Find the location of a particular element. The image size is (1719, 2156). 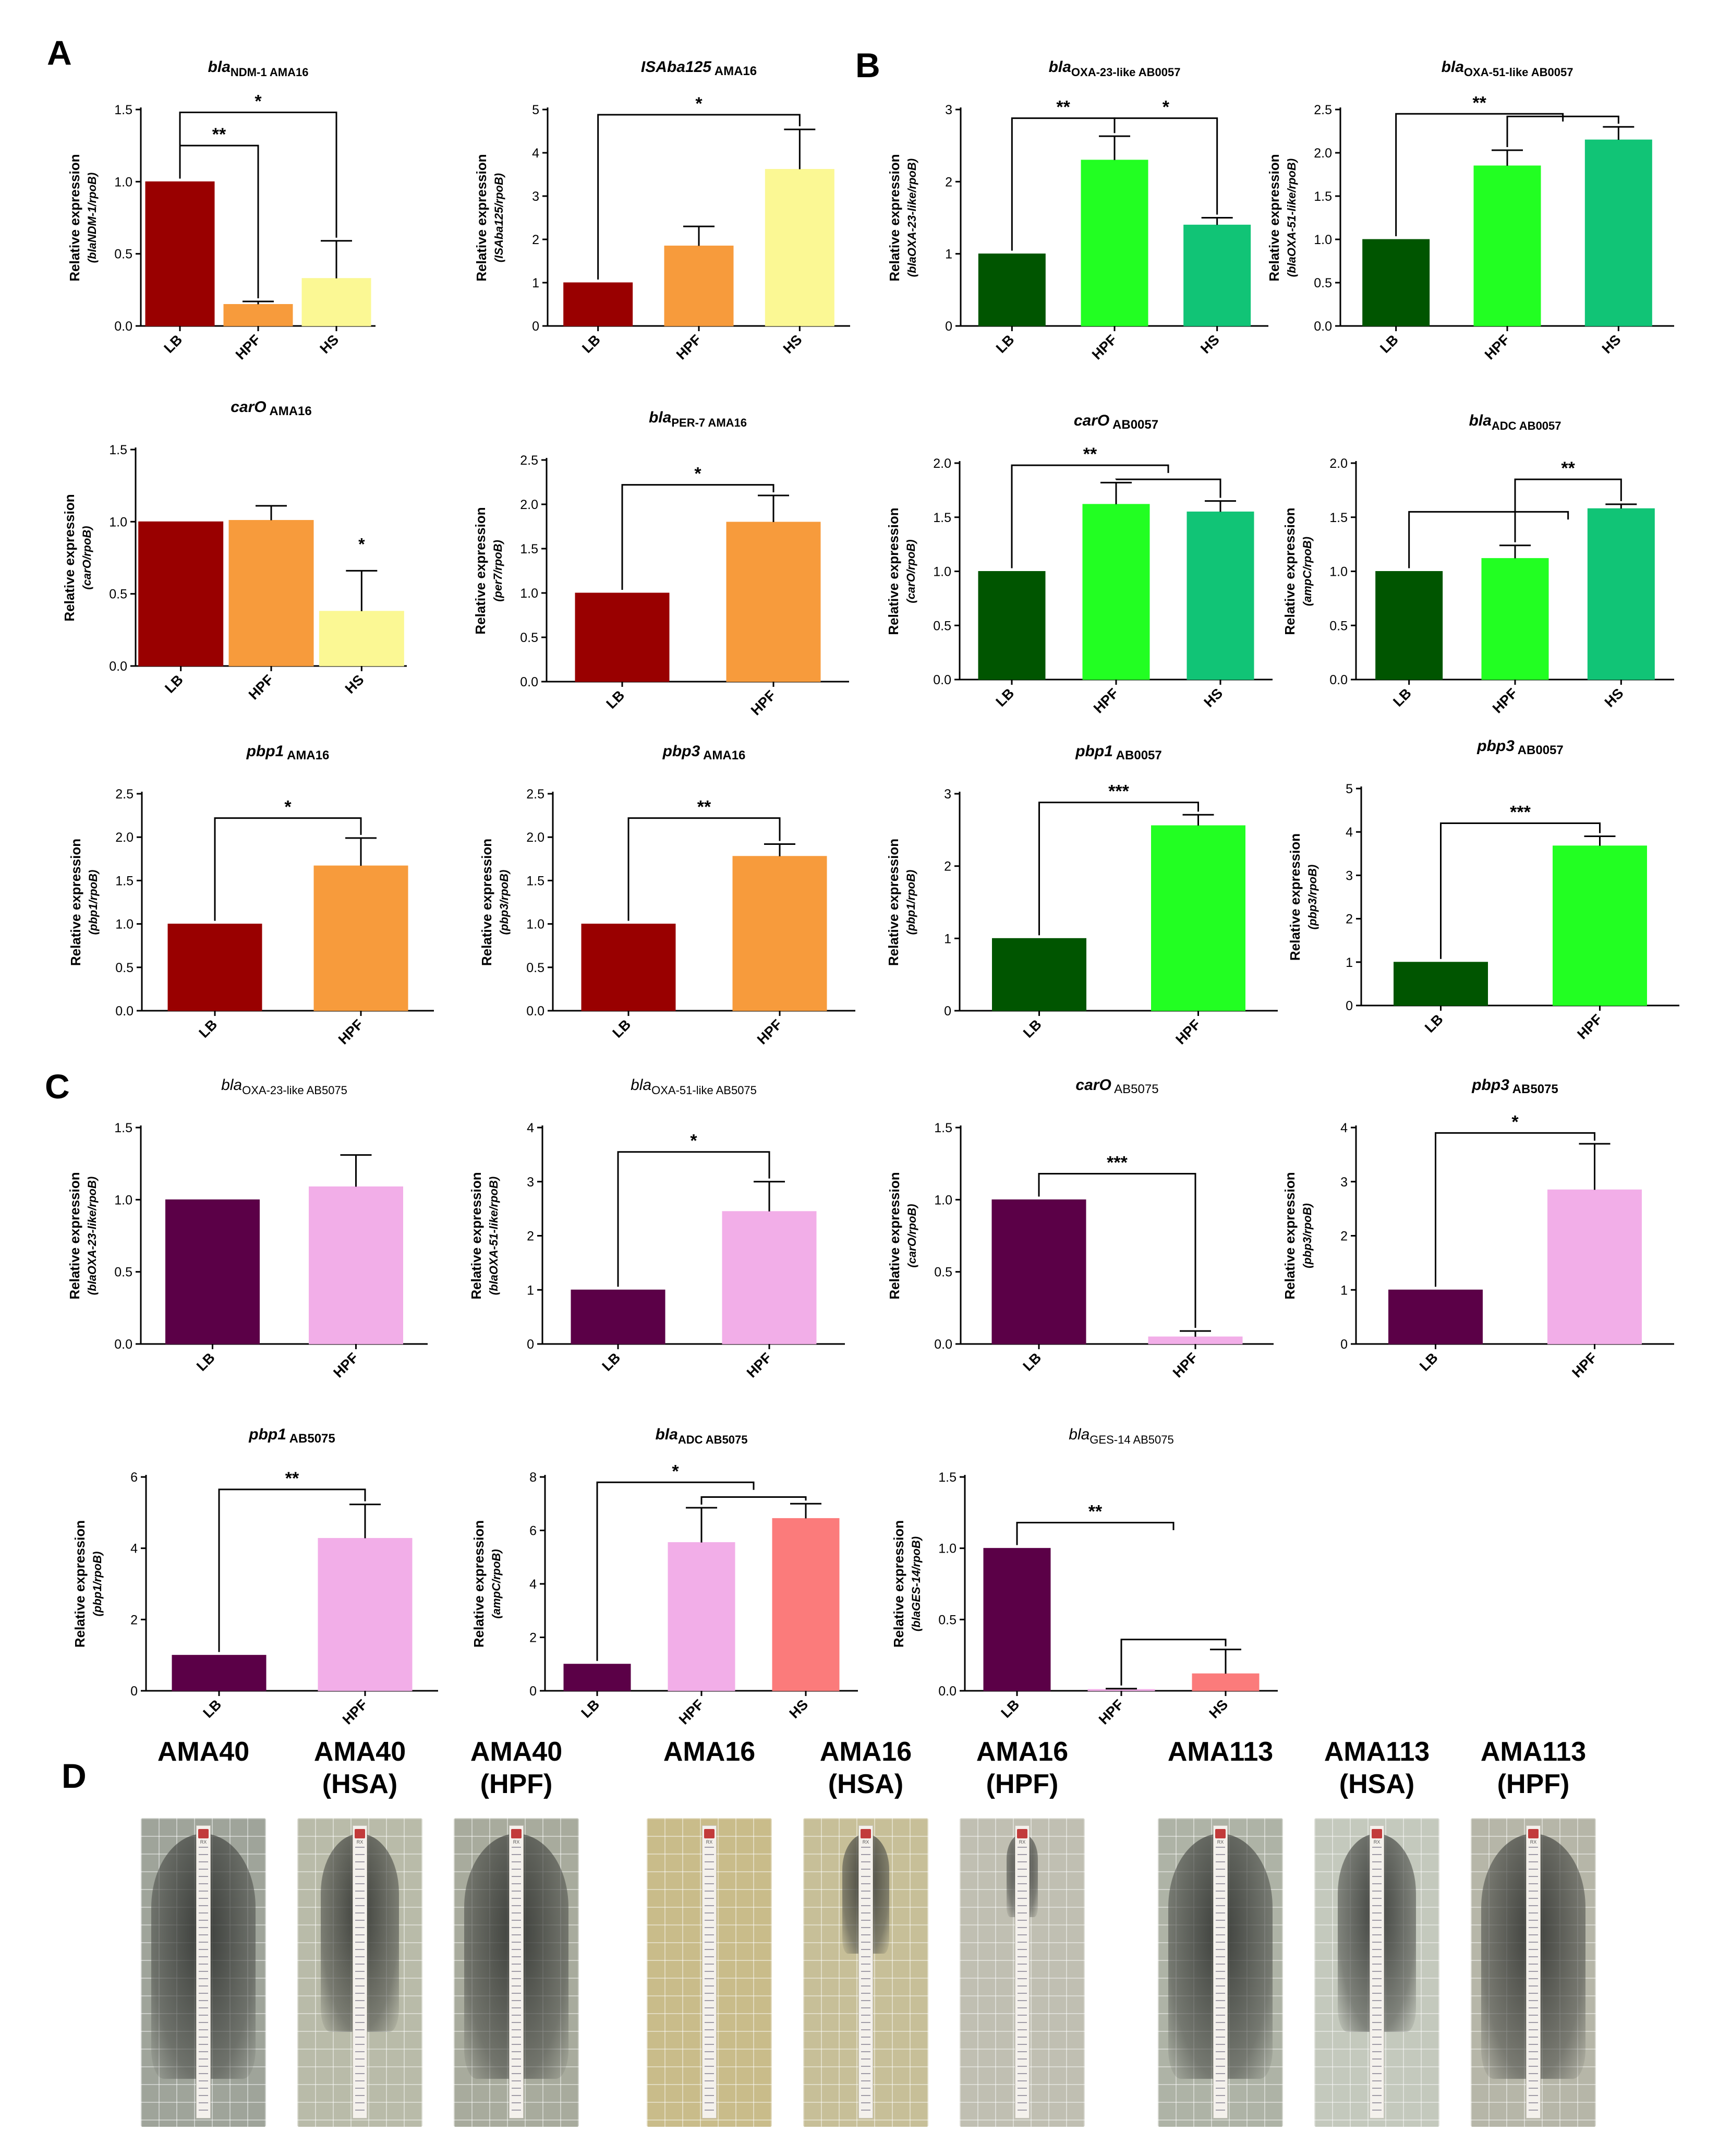

bar-hs is located at coordinates (1621, 594).